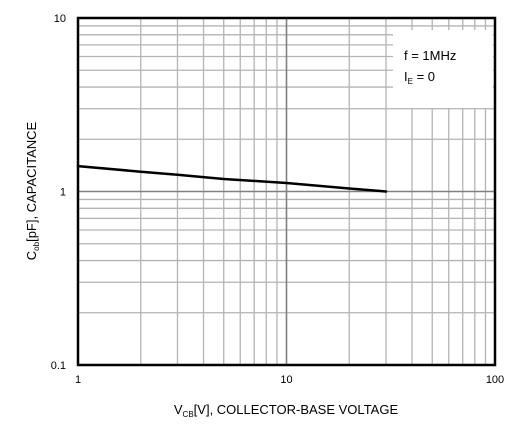  What do you see at coordinates (443, 69) in the screenshot?
I see `legend-box` at bounding box center [443, 69].